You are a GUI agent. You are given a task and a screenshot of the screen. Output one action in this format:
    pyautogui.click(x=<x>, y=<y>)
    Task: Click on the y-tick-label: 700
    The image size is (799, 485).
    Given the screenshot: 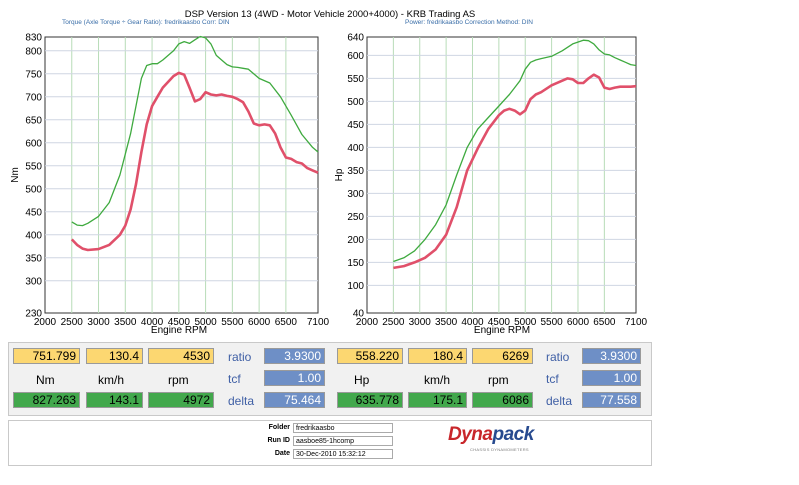 What is the action you would take?
    pyautogui.click(x=33, y=97)
    